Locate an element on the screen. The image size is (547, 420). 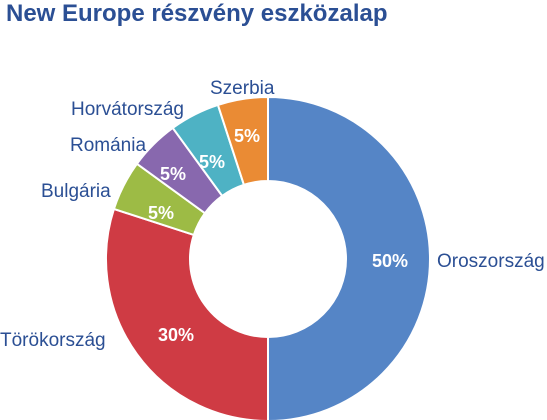
slice-category-label: Oroszország is located at coordinates (491, 261).